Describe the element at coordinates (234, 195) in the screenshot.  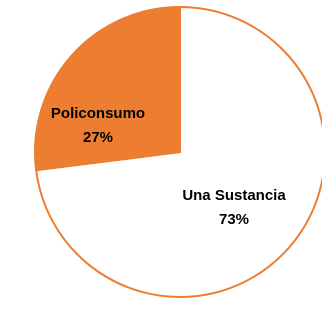
I see `slice-label-name: Una Sustancia` at that location.